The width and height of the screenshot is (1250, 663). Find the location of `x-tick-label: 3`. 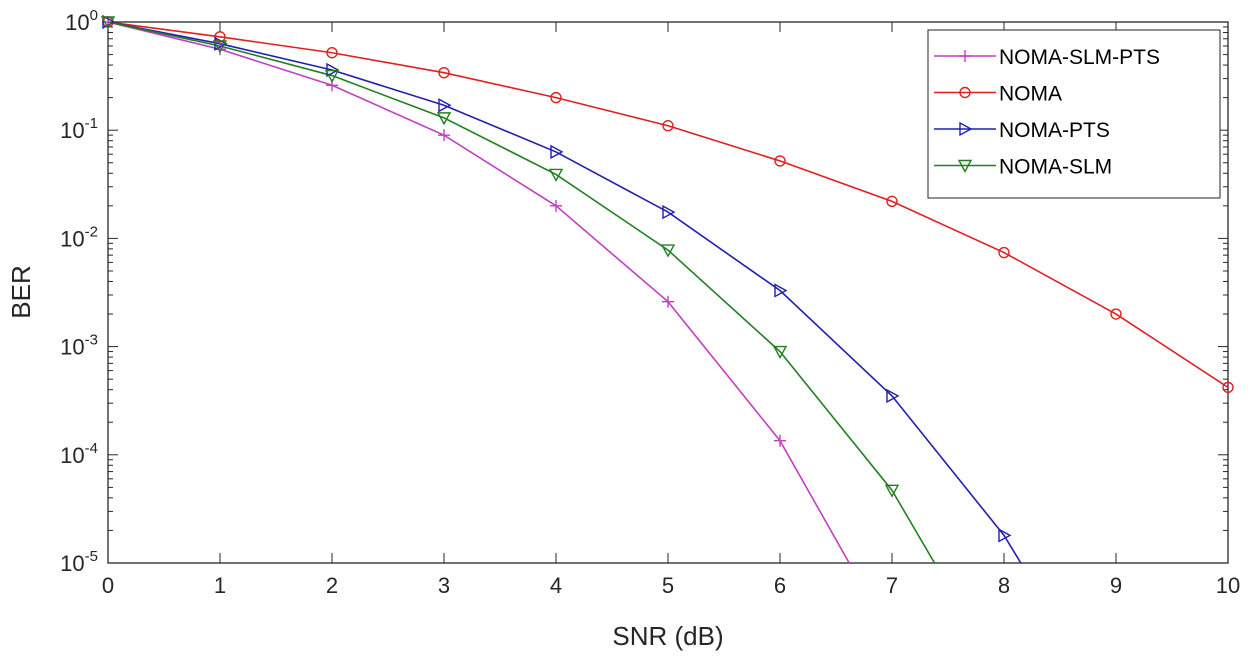

x-tick-label: 3 is located at coordinates (444, 585).